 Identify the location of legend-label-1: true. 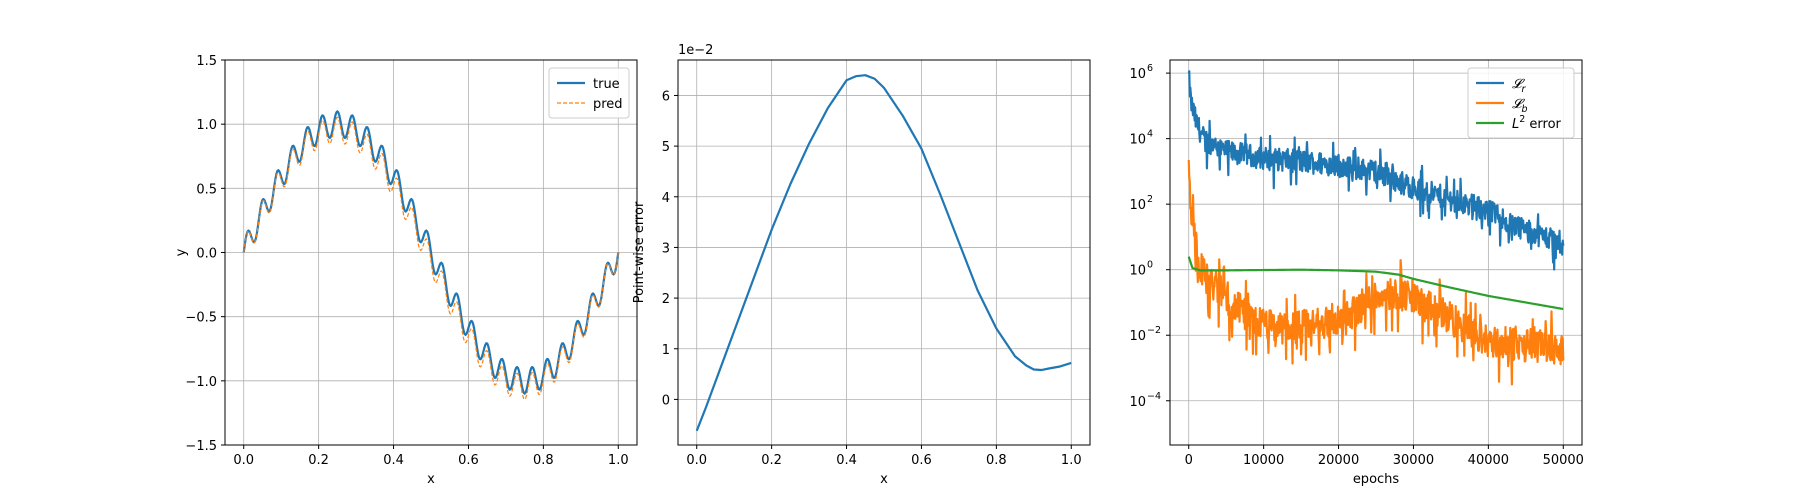
(606, 84).